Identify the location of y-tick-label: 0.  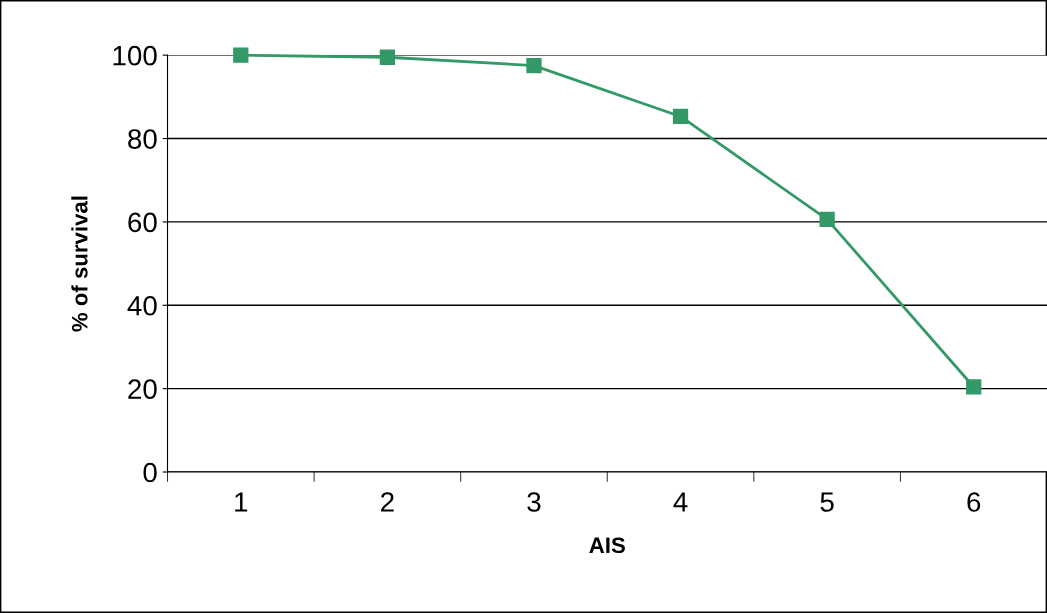
(150, 472).